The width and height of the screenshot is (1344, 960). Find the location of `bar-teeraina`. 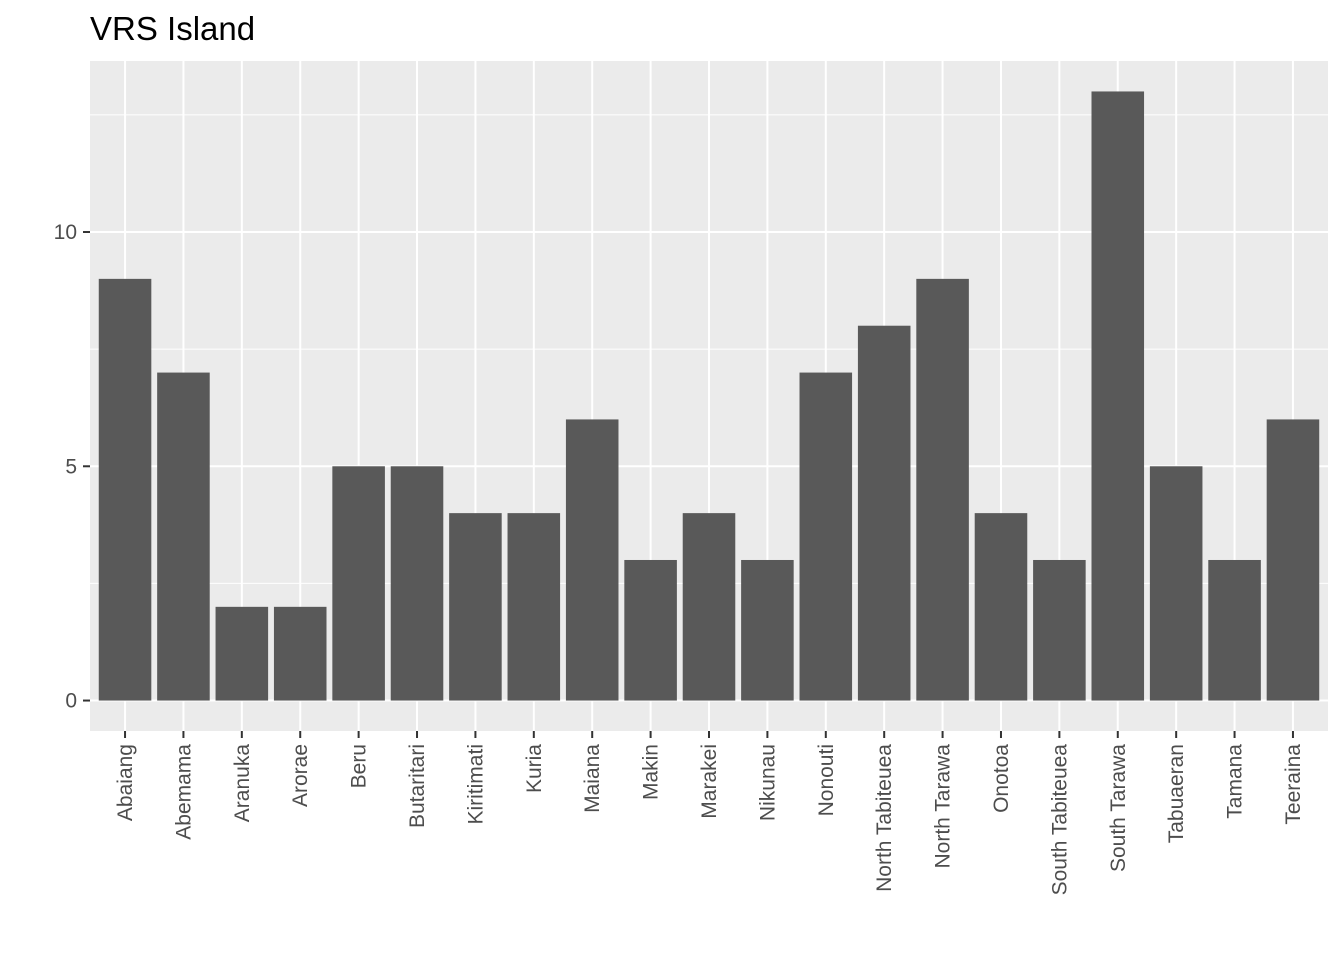

bar-teeraina is located at coordinates (1293, 560).